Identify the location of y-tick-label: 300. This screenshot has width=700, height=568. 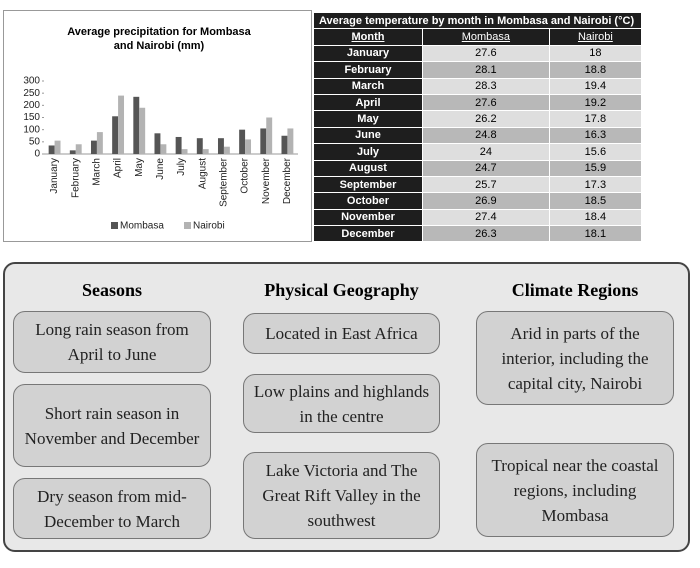
(31, 81).